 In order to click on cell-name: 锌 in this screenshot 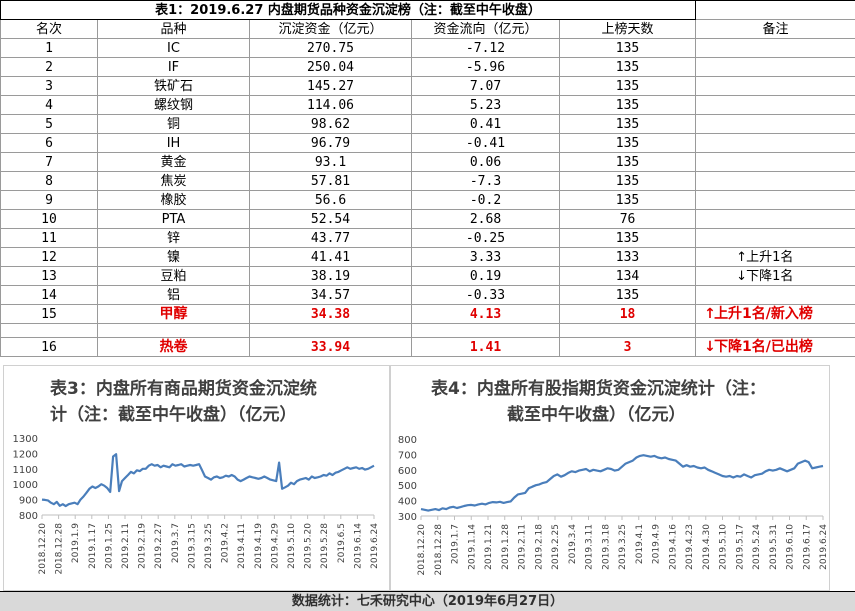, I will do `click(173, 238)`.